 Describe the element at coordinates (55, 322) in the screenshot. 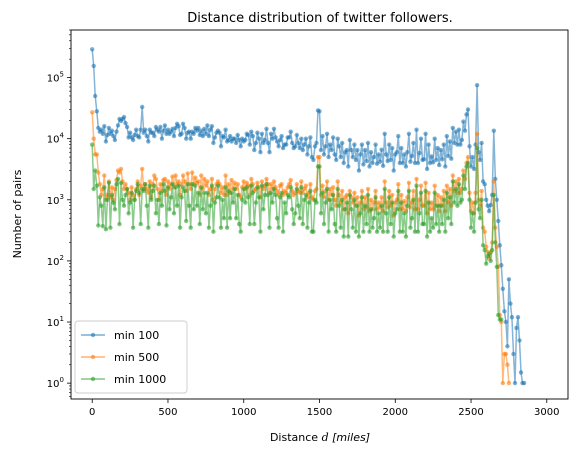

I see `y-tick-label: 101` at that location.